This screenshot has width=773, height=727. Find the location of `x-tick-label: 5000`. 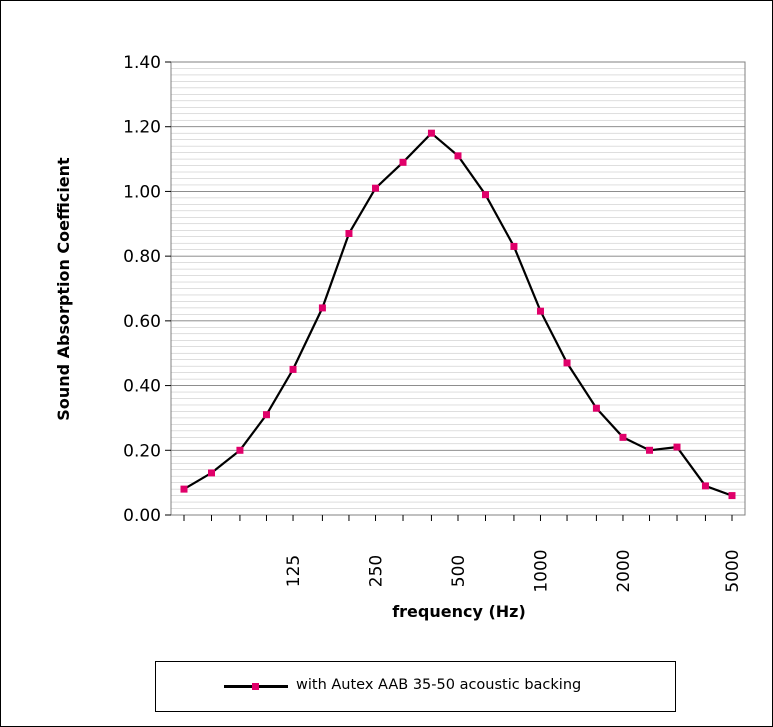

x-tick-label: 5000 is located at coordinates (733, 570).